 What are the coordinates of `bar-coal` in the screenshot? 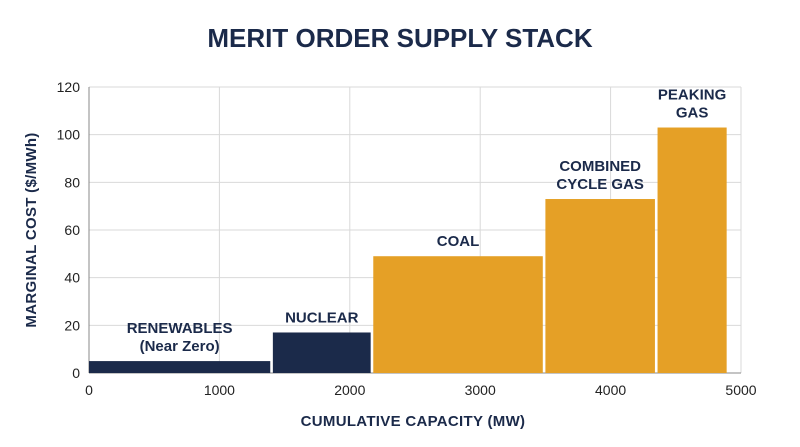 It's located at (458, 314).